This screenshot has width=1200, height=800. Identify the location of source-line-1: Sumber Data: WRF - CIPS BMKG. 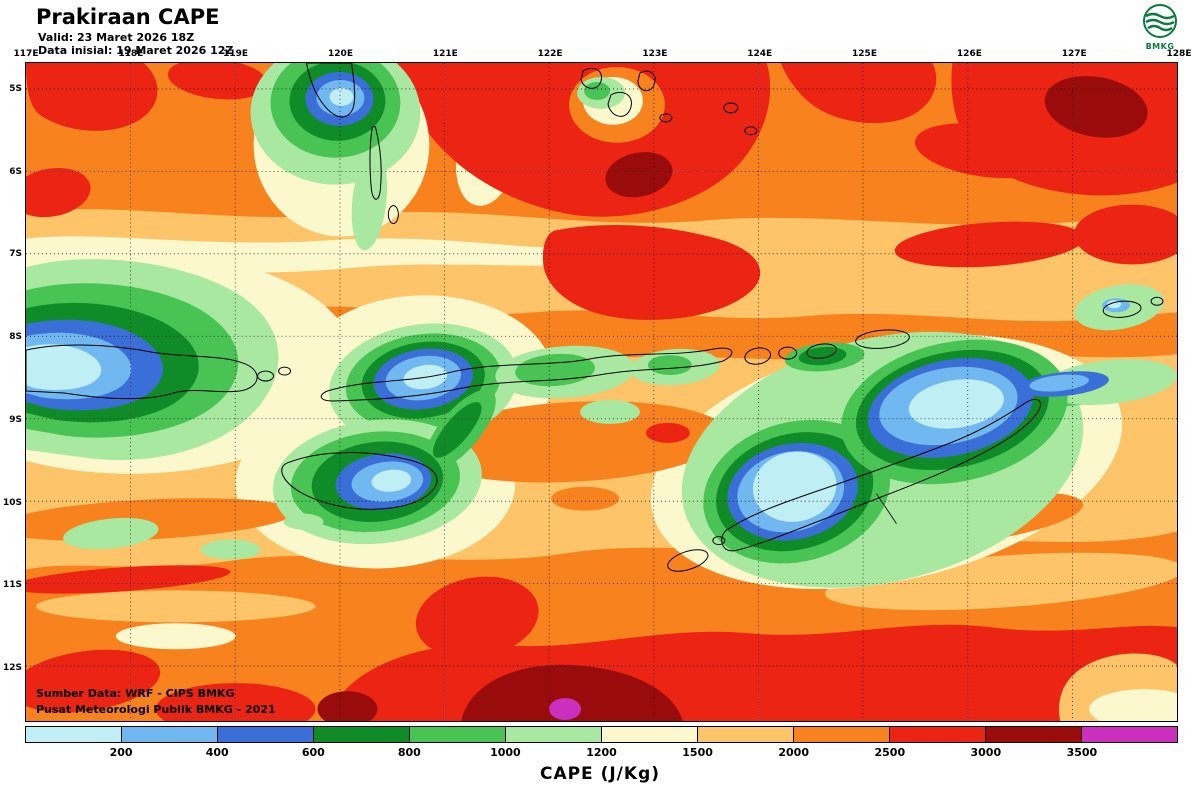
(135, 694).